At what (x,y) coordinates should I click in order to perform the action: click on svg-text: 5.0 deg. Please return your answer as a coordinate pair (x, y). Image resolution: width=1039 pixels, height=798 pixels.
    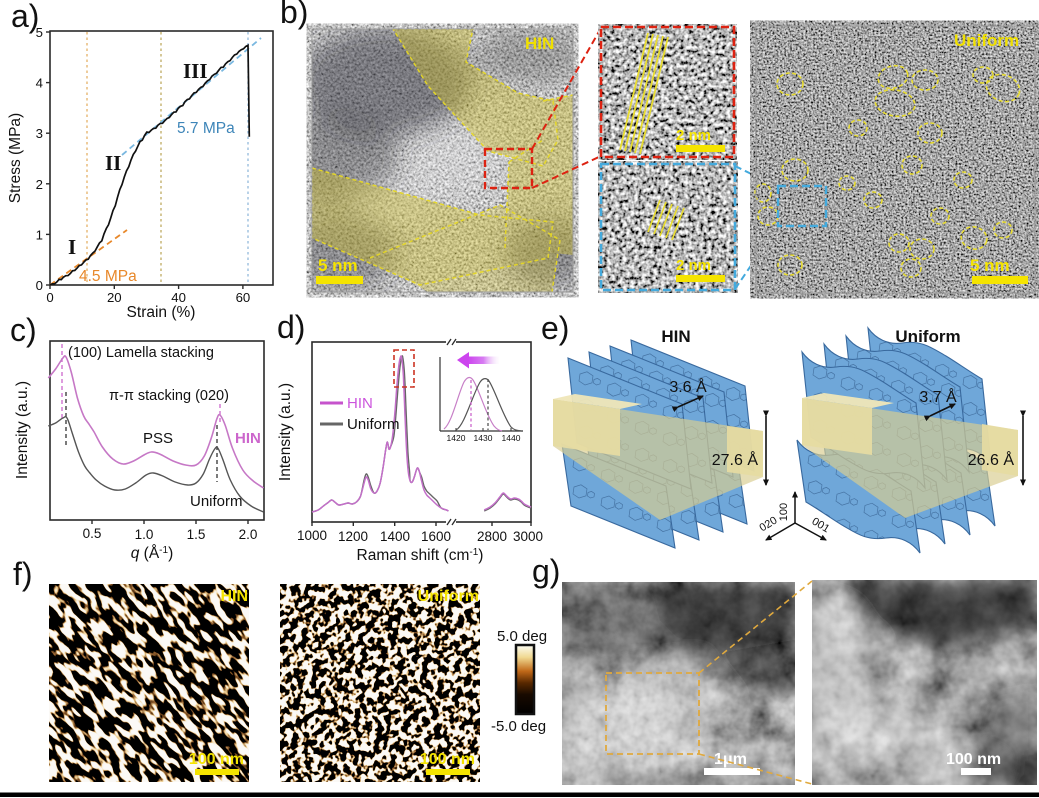
    Looking at the image, I should click on (522, 636).